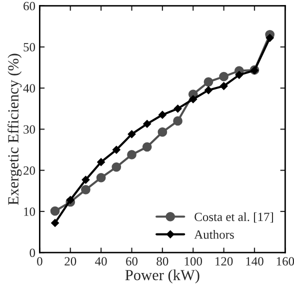 The height and width of the screenshot is (292, 294). Describe the element at coordinates (29, 88) in the screenshot. I see `y-tick-label: 40` at that location.